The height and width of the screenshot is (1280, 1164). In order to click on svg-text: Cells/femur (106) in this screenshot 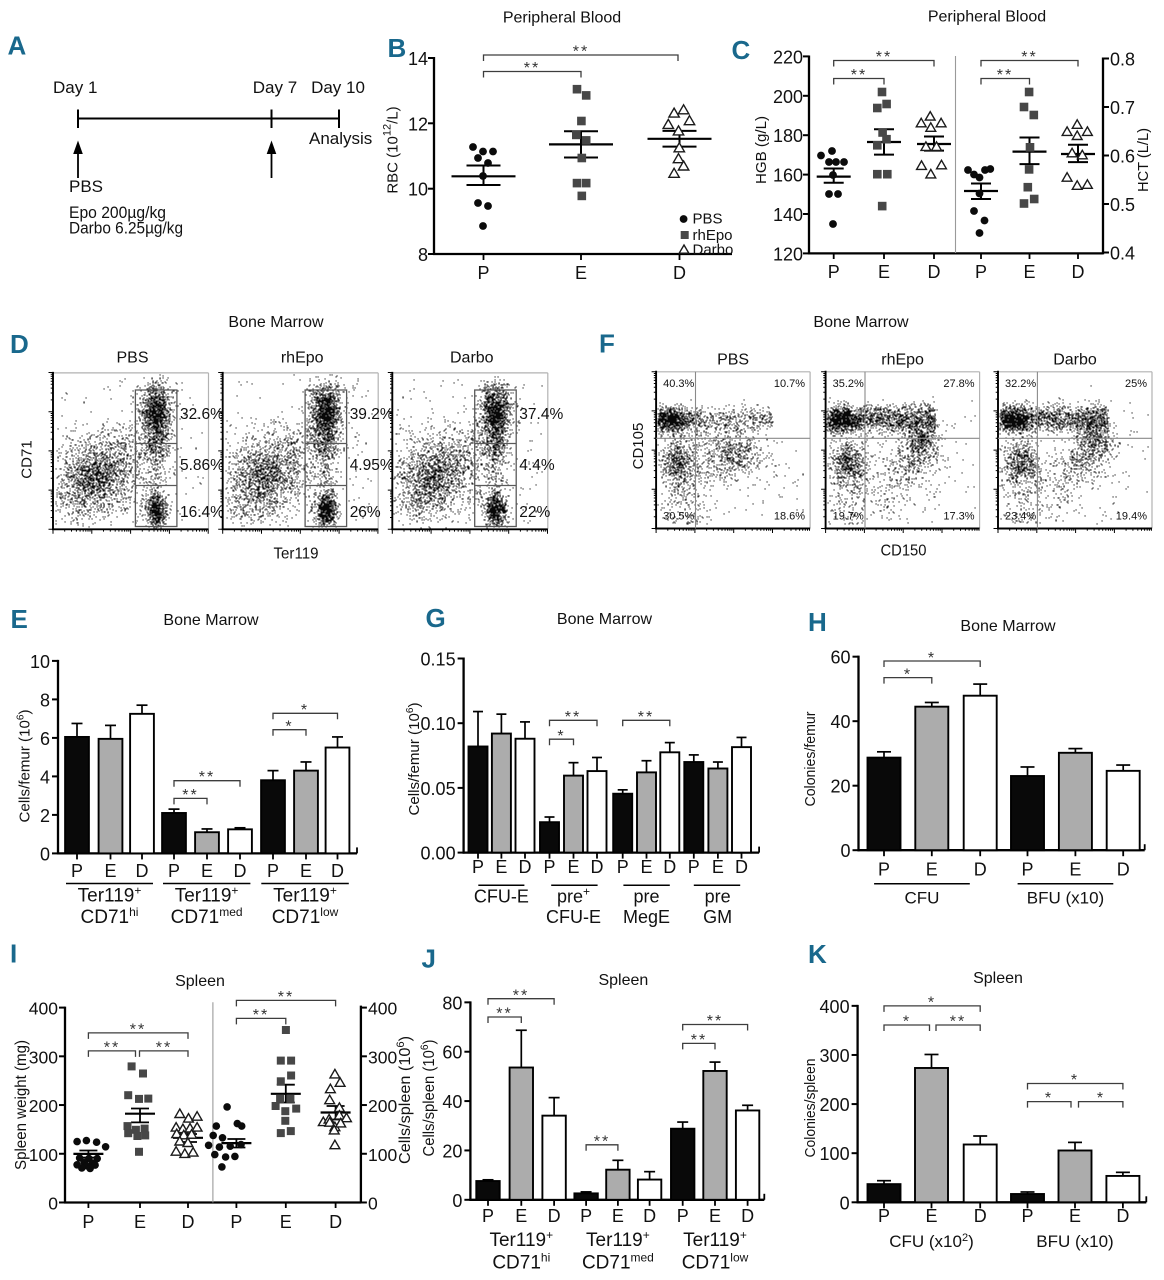, I will do `click(25, 766)`.